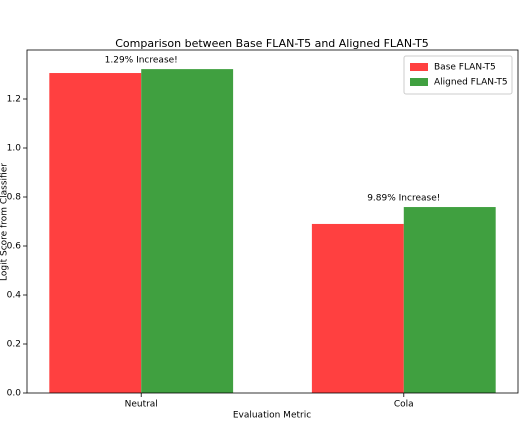  Describe the element at coordinates (14, 149) in the screenshot. I see `y-tick-label: 1.0` at that location.